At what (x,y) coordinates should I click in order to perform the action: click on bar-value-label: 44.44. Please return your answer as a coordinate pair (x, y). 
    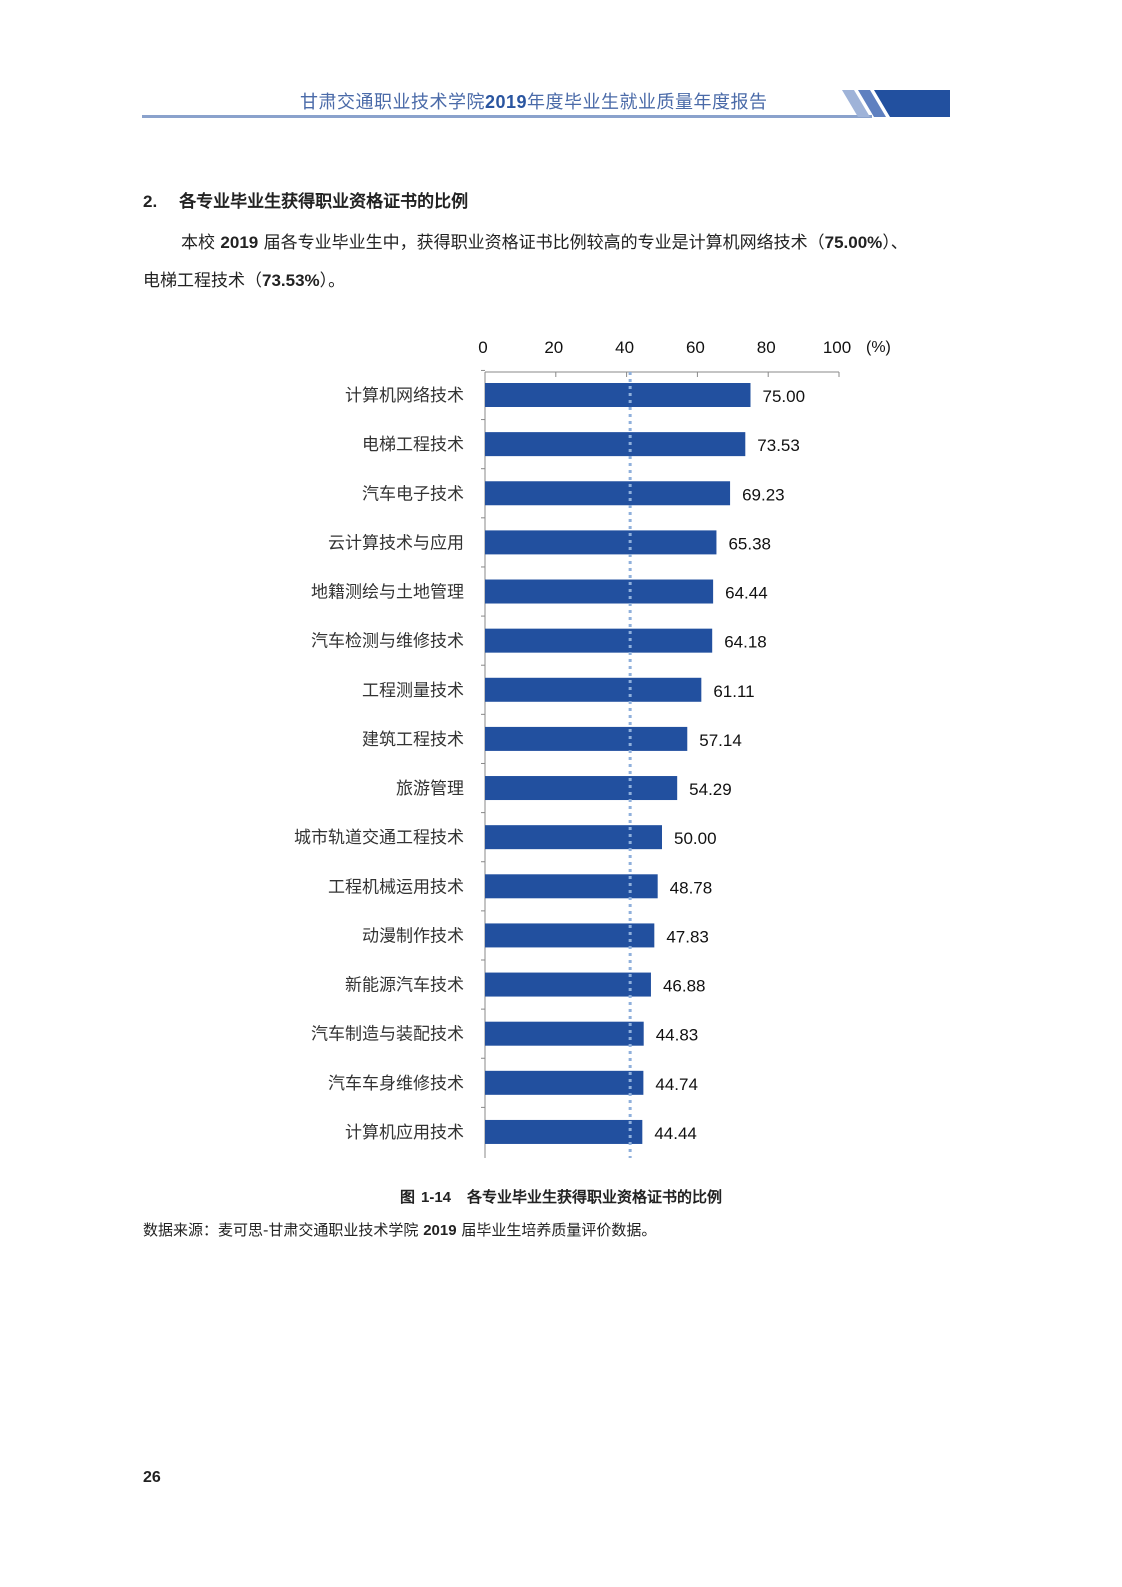
    Looking at the image, I should click on (675, 1133).